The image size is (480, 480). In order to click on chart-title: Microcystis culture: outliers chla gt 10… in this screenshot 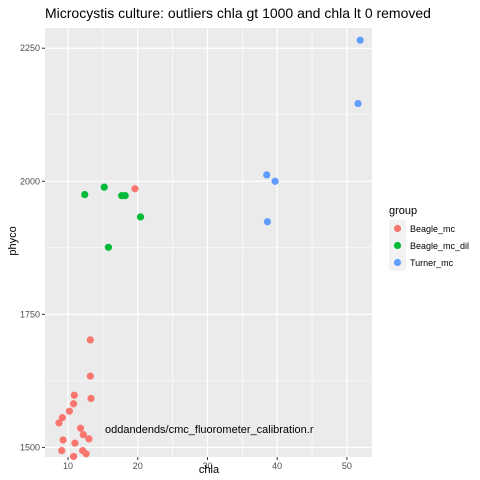, I will do `click(238, 13)`.